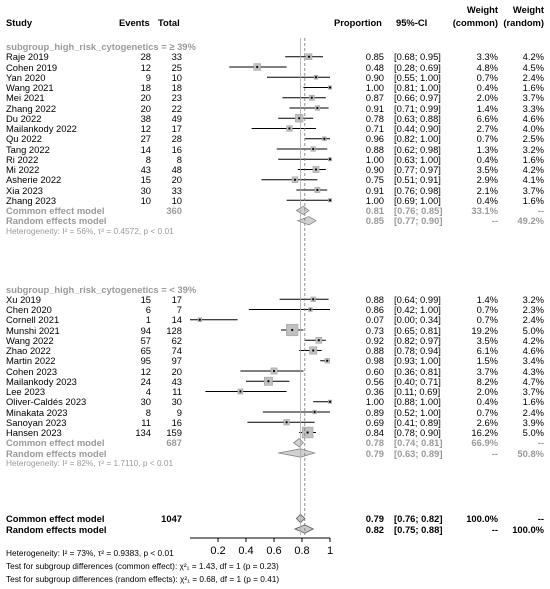 This screenshot has height=589, width=550. What do you see at coordinates (417, 422) in the screenshot?
I see `study-ci: [0.41; 0.89]` at bounding box center [417, 422].